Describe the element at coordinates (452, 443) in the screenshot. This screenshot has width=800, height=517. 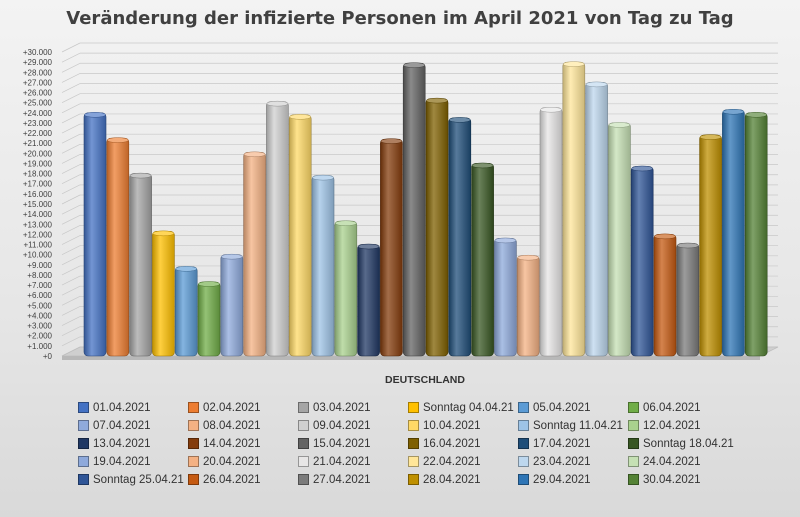
I see `legend-label: 16.04.2021` at that location.